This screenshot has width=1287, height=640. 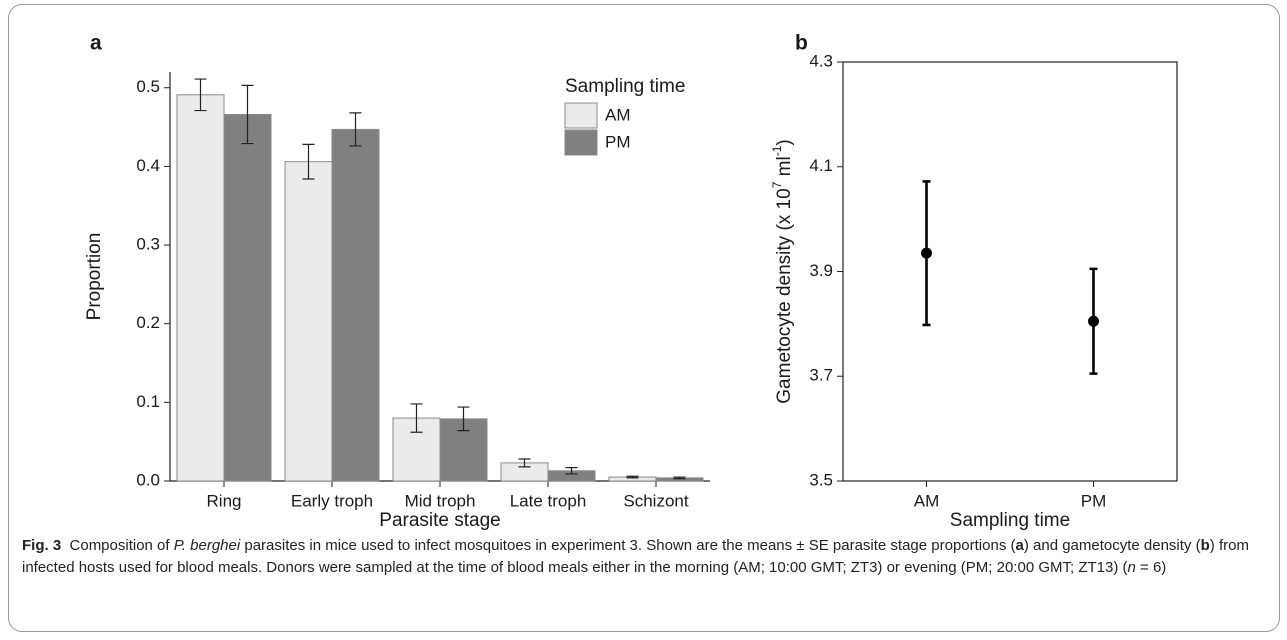 What do you see at coordinates (784, 142) in the screenshot?
I see `y-axis-title-part: )` at bounding box center [784, 142].